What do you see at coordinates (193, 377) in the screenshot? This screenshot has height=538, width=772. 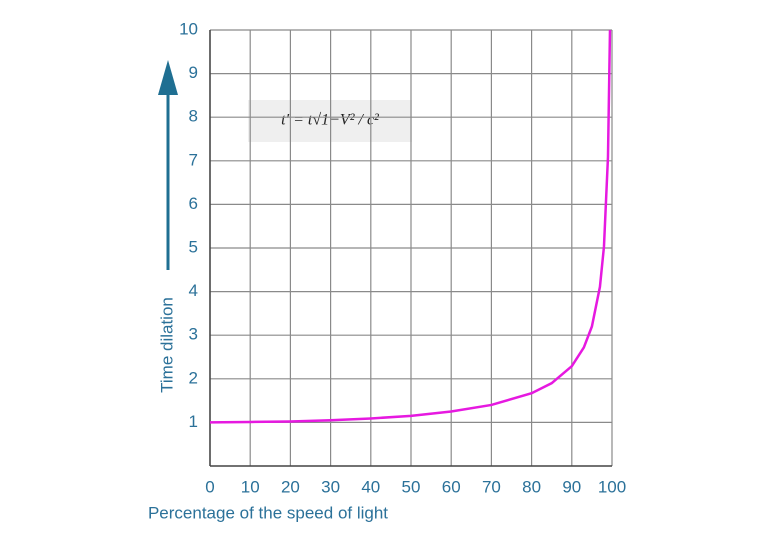 I see `y-tick-label: 2` at bounding box center [193, 377].